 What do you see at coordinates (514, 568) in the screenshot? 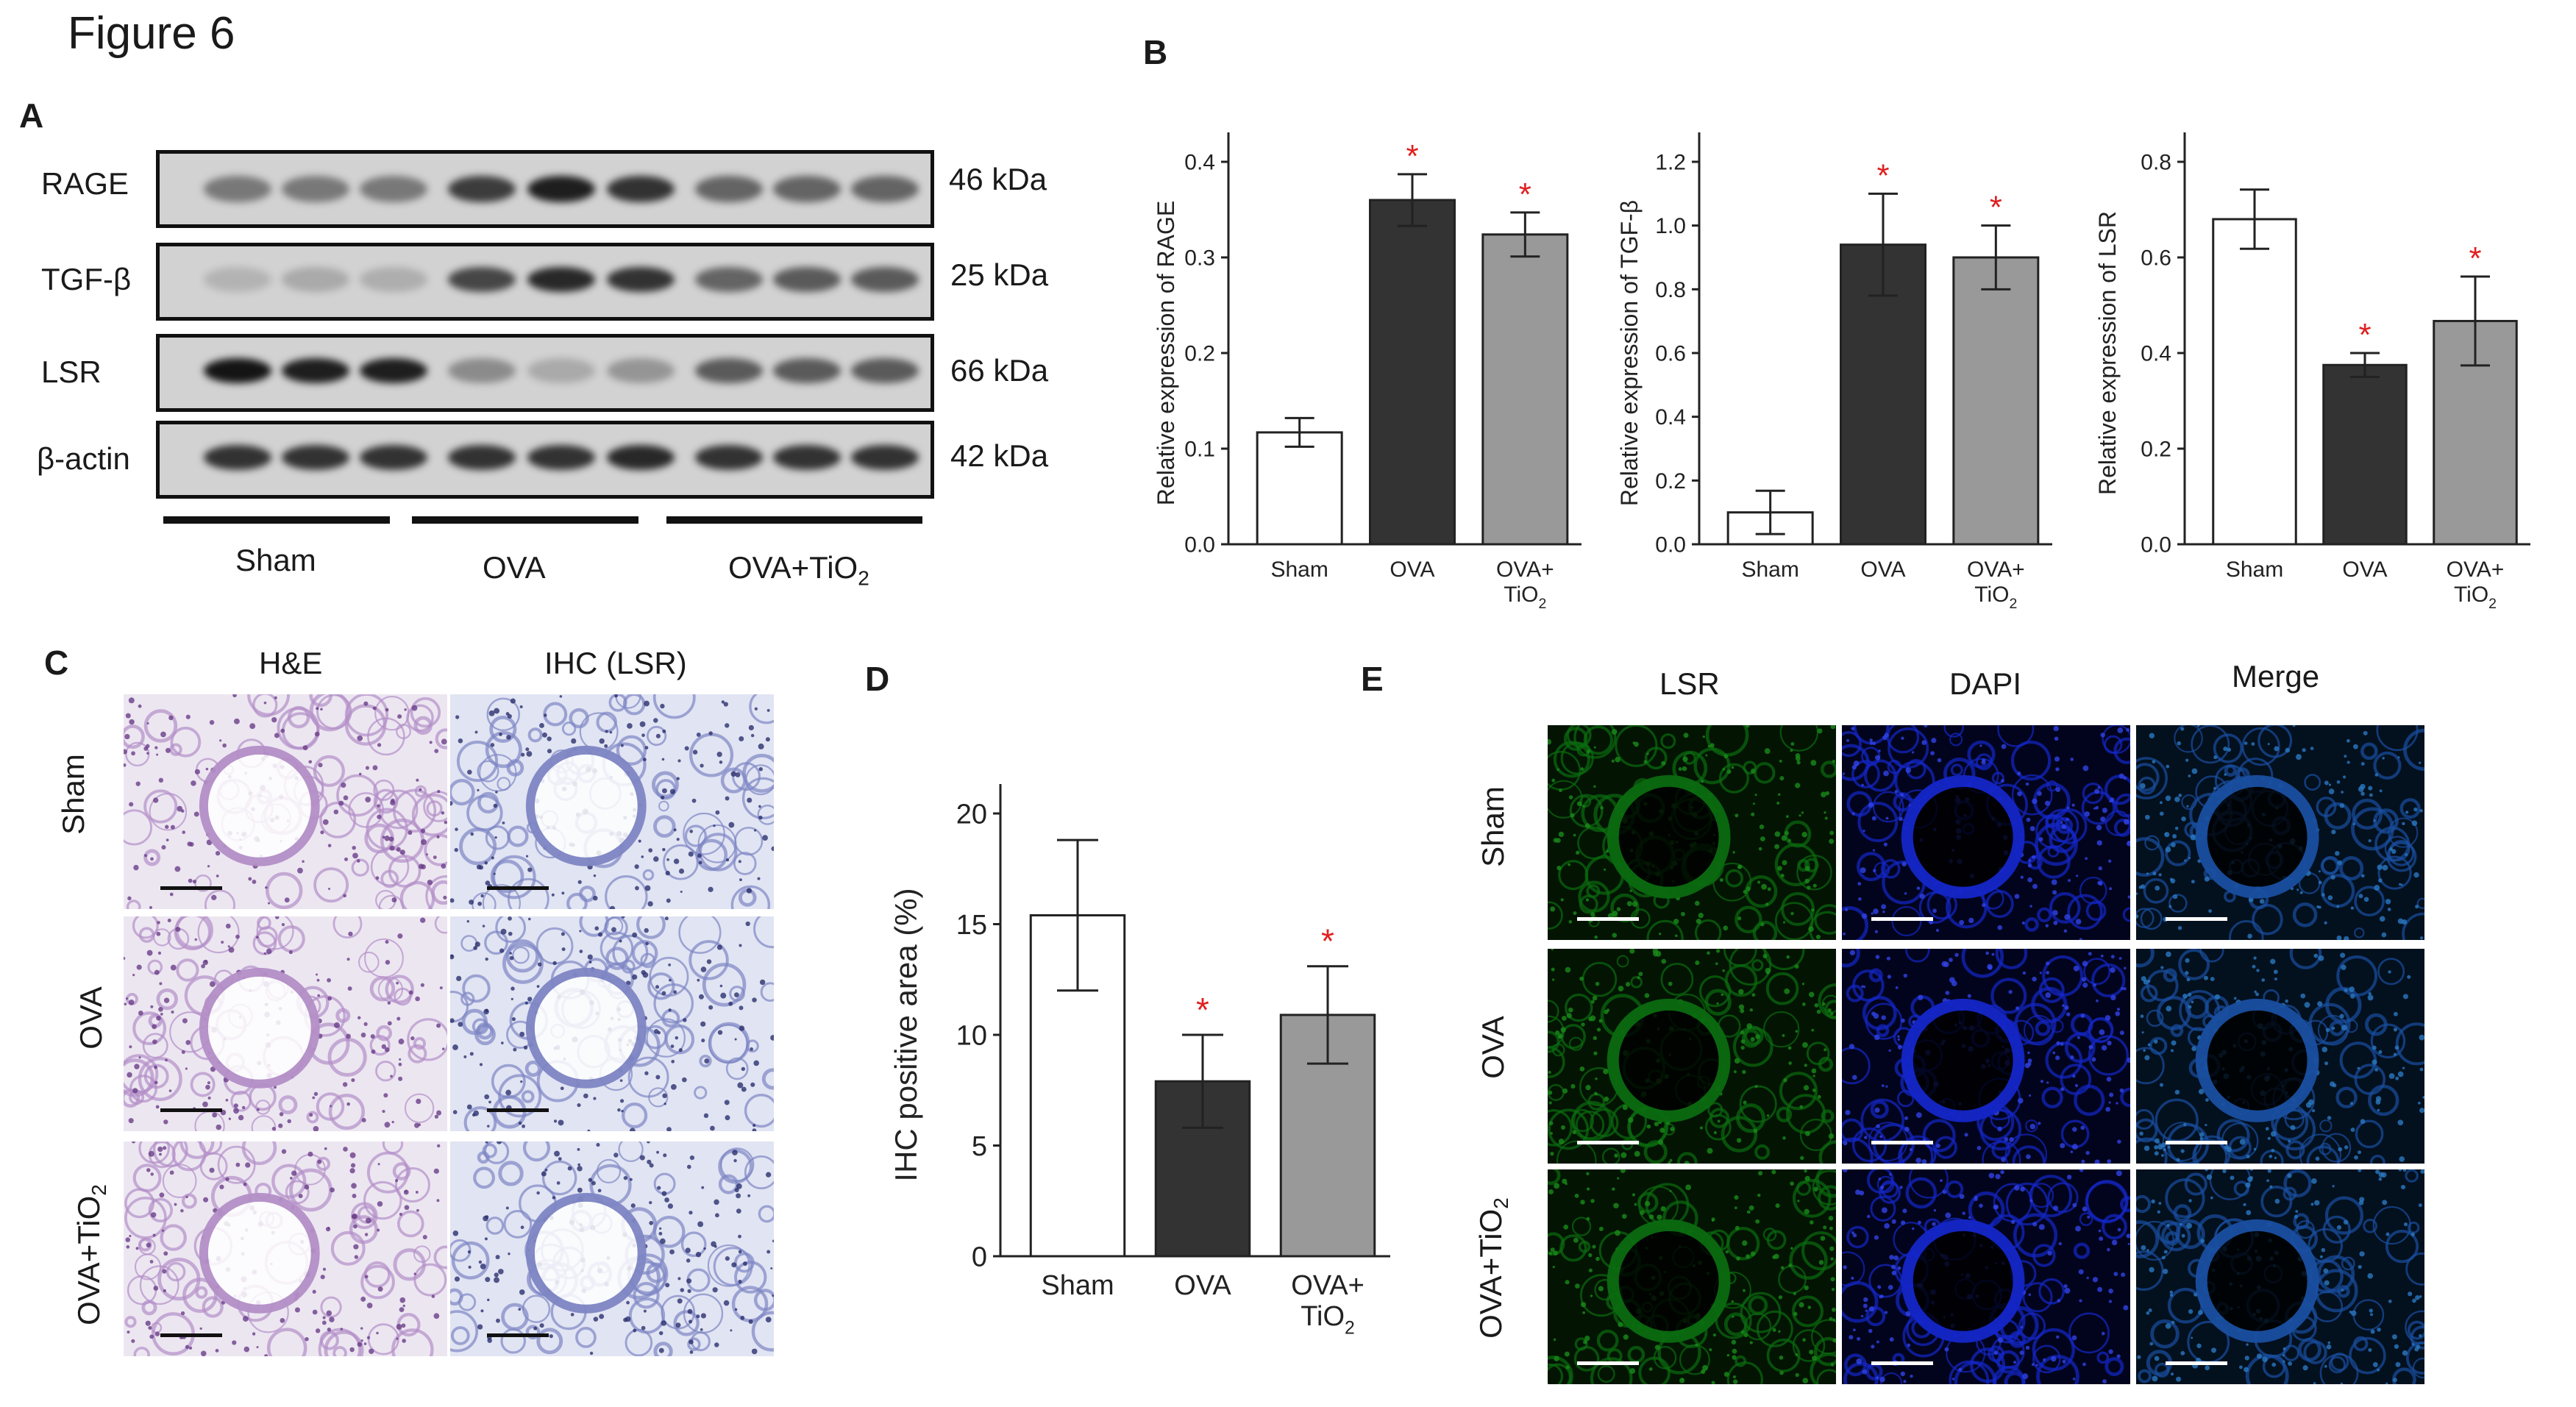
I see `group-label-ova: OVA` at bounding box center [514, 568].